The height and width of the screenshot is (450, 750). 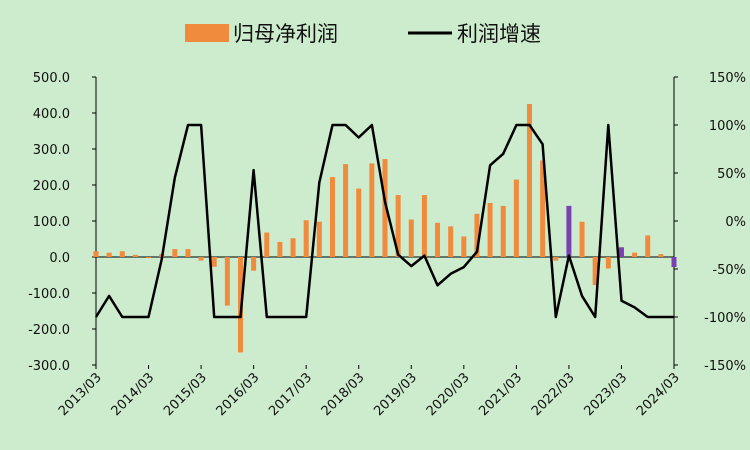 What do you see at coordinates (727, 78) in the screenshot?
I see `right-tick-label: 150%` at bounding box center [727, 78].